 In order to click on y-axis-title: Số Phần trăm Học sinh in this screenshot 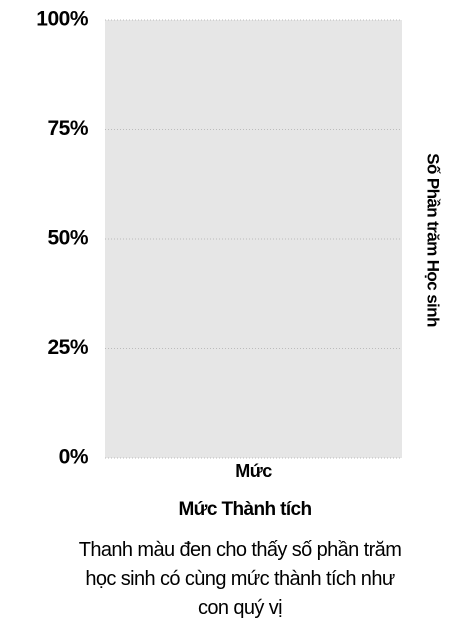, I will do `click(433, 240)`.